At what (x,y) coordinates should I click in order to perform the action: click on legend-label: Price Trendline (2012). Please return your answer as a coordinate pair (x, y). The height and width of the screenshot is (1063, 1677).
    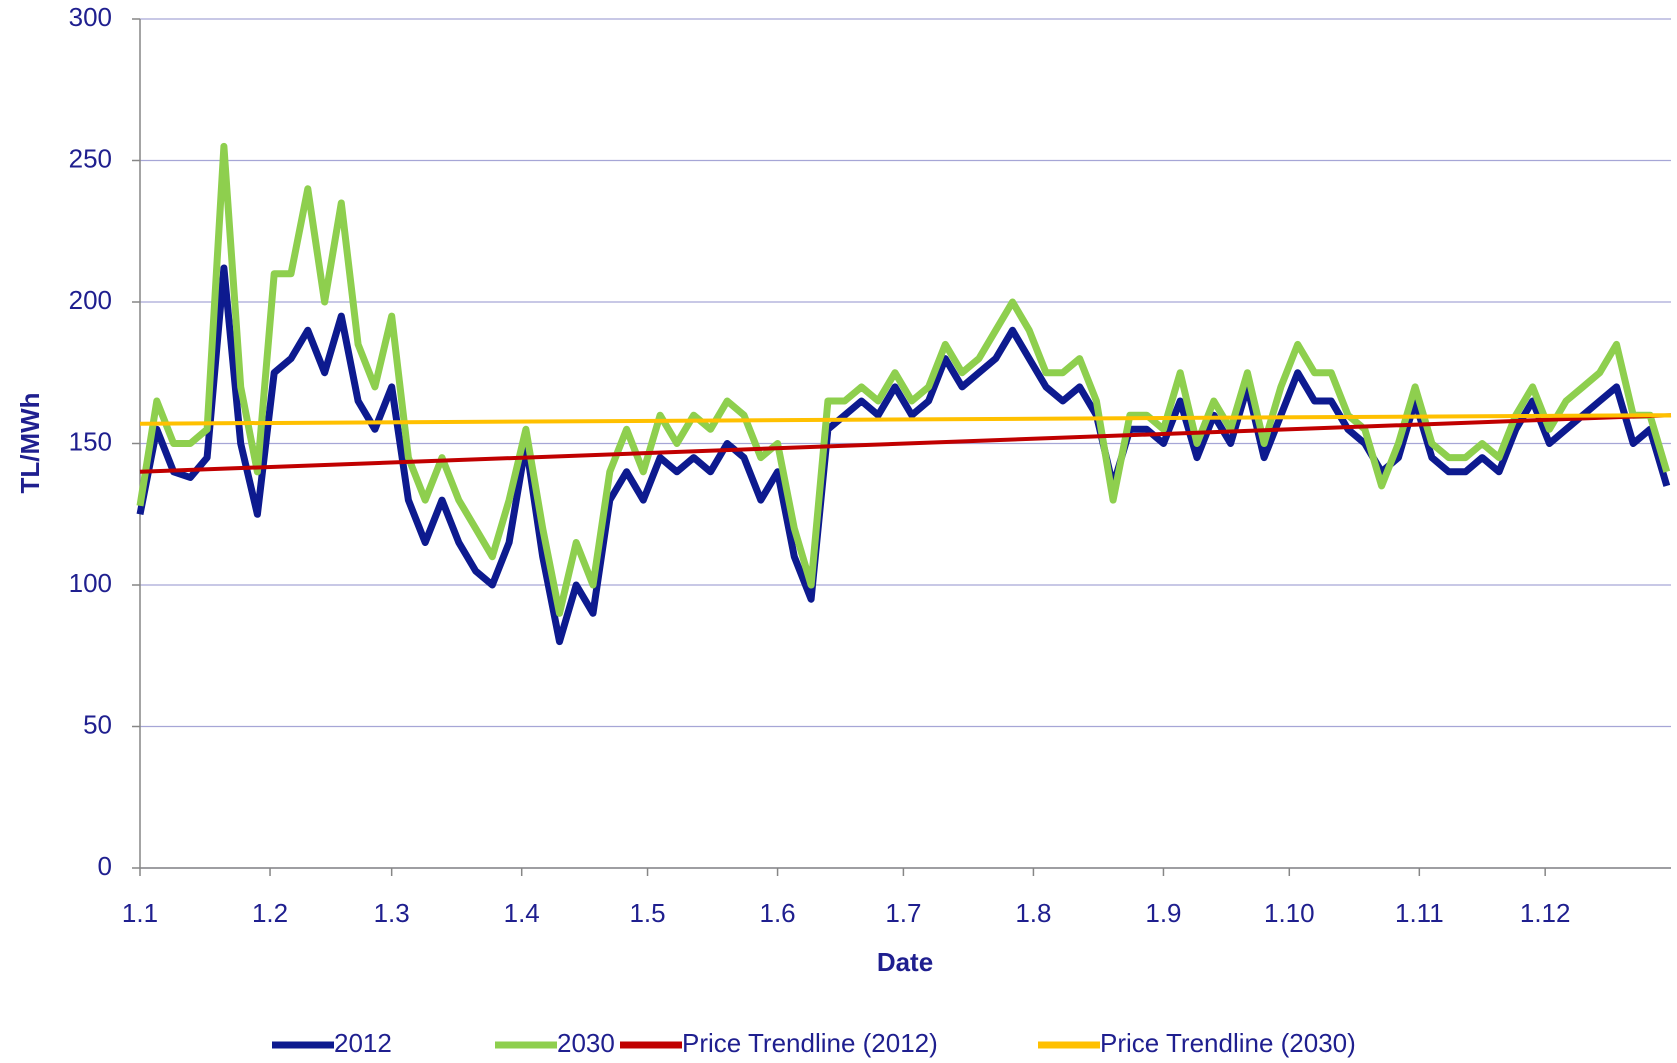
    Looking at the image, I should click on (810, 1043).